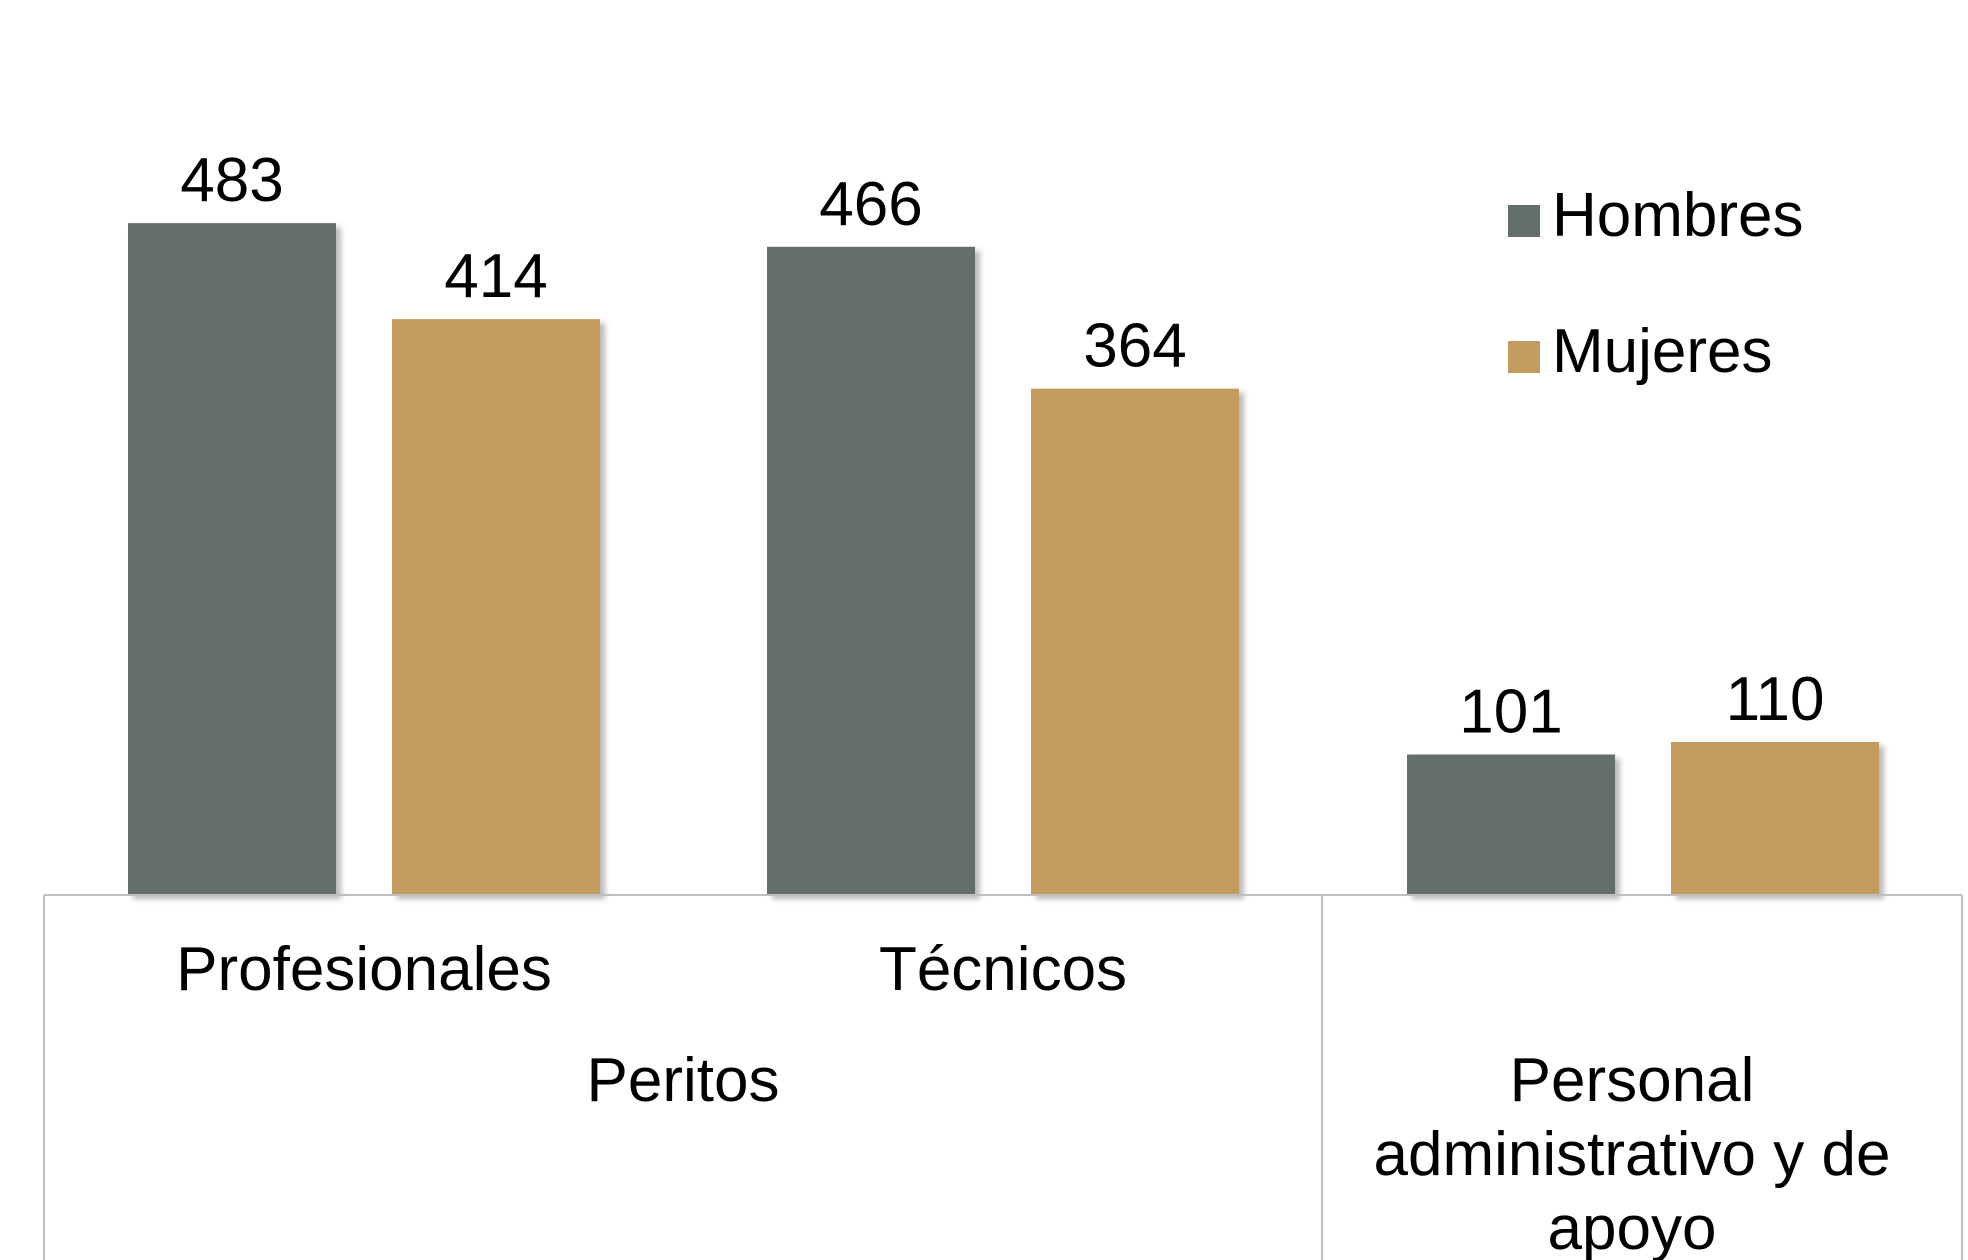 This screenshot has width=1968, height=1260. What do you see at coordinates (1632, 1227) in the screenshot?
I see `group-label-personal-administrativo-y-de-apoyo-line-3: apoyo` at bounding box center [1632, 1227].